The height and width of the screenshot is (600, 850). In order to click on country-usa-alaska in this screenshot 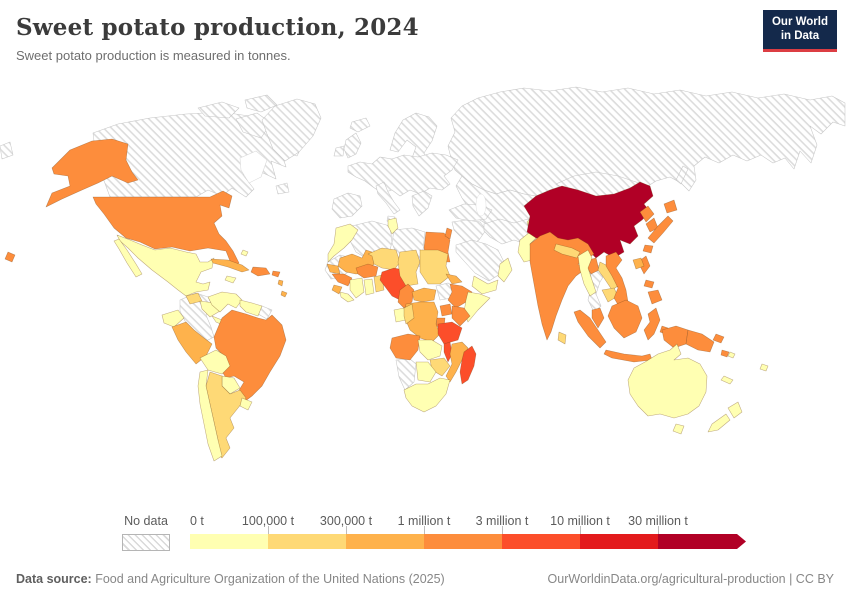, I will do `click(92, 173)`.